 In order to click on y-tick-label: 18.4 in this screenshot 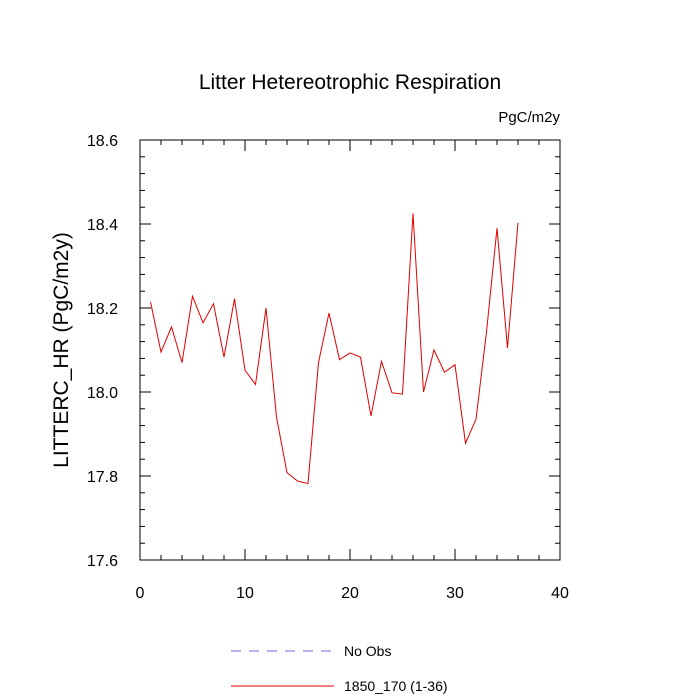, I will do `click(102, 225)`.